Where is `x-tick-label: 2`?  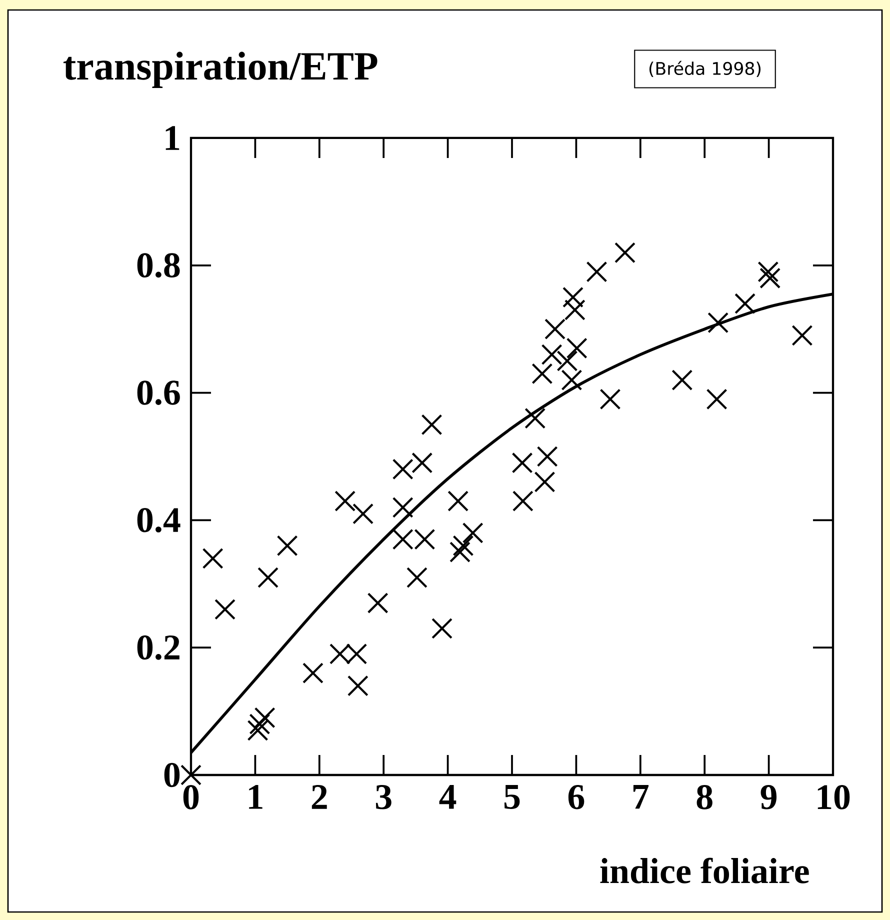
x-tick-label: 2 is located at coordinates (319, 797).